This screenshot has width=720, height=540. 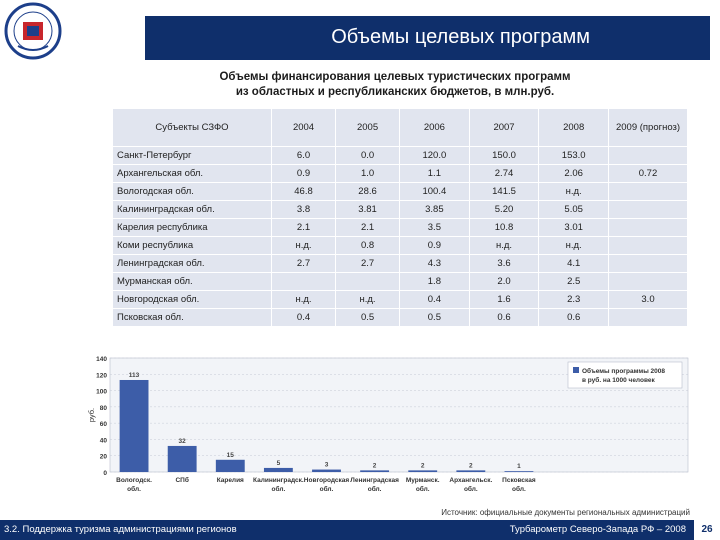 I want to click on table-row: Карелия республика 2.1 2.1 3.5 10.8 3.01, so click(x=400, y=227).